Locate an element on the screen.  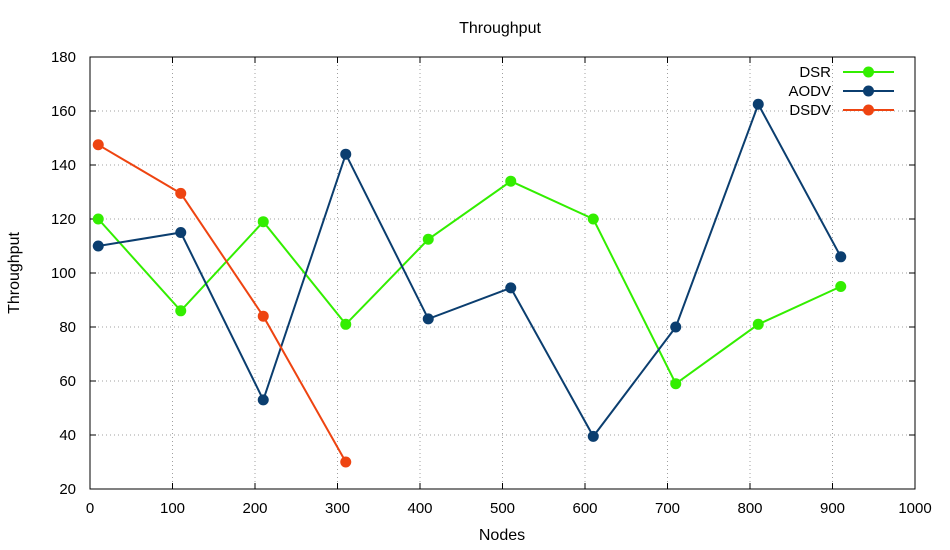
x-tick-label: 600 is located at coordinates (584, 508).